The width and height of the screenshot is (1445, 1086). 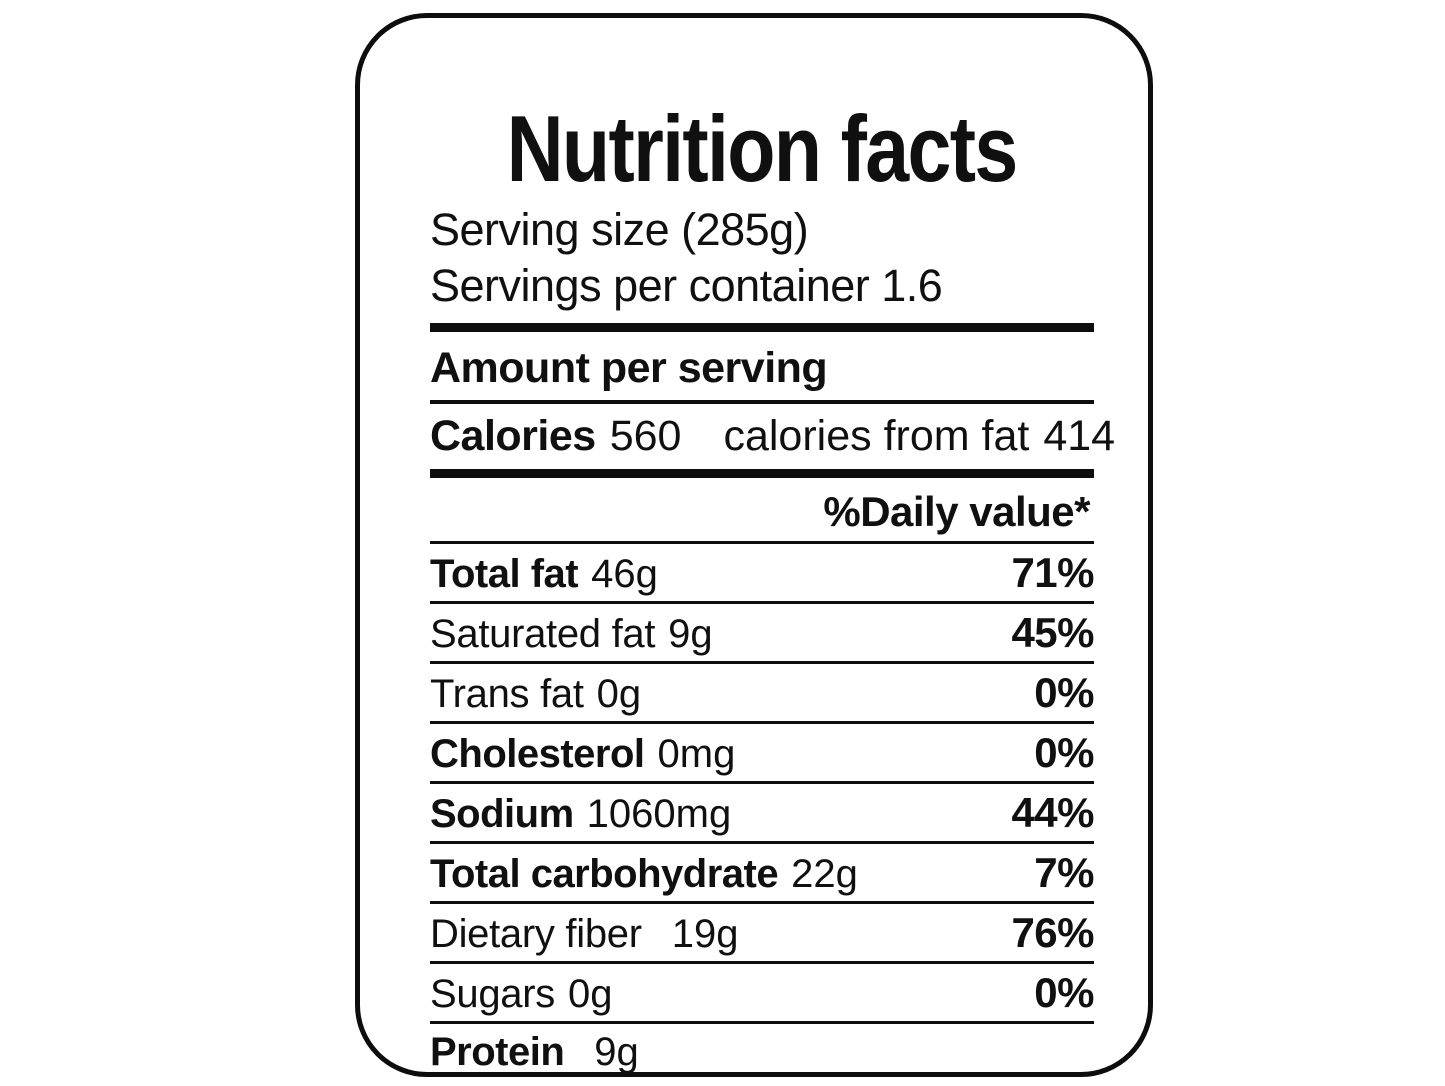 What do you see at coordinates (534, 1052) in the screenshot?
I see `nutrient-name-amount: Protein 9g` at bounding box center [534, 1052].